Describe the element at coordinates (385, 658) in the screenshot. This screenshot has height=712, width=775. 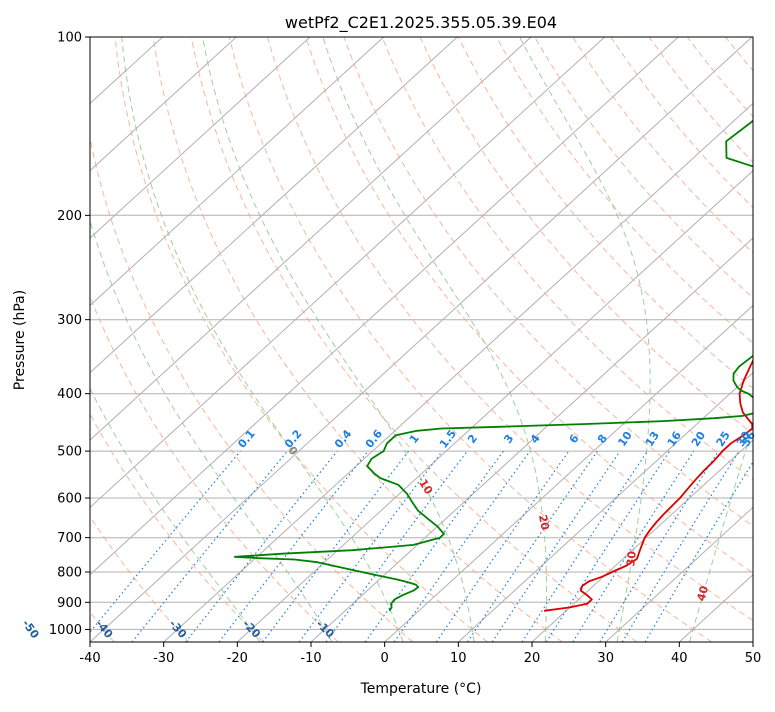
I see `x-tick-label: 0` at that location.